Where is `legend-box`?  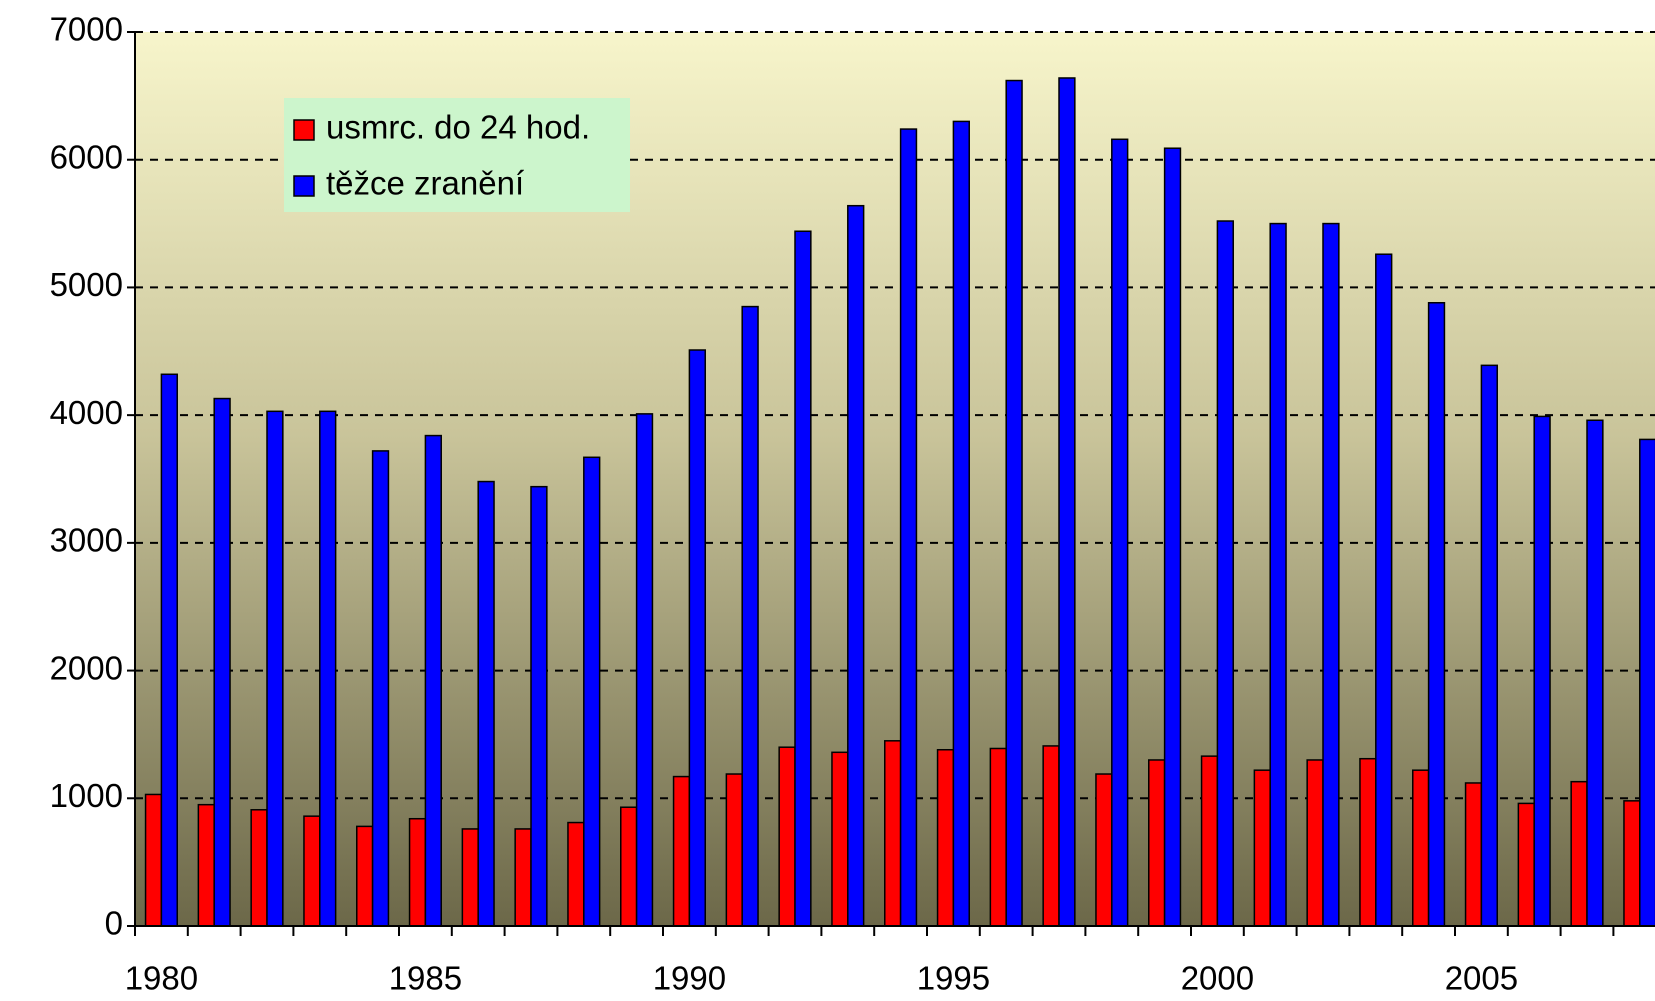
legend-box is located at coordinates (457, 155).